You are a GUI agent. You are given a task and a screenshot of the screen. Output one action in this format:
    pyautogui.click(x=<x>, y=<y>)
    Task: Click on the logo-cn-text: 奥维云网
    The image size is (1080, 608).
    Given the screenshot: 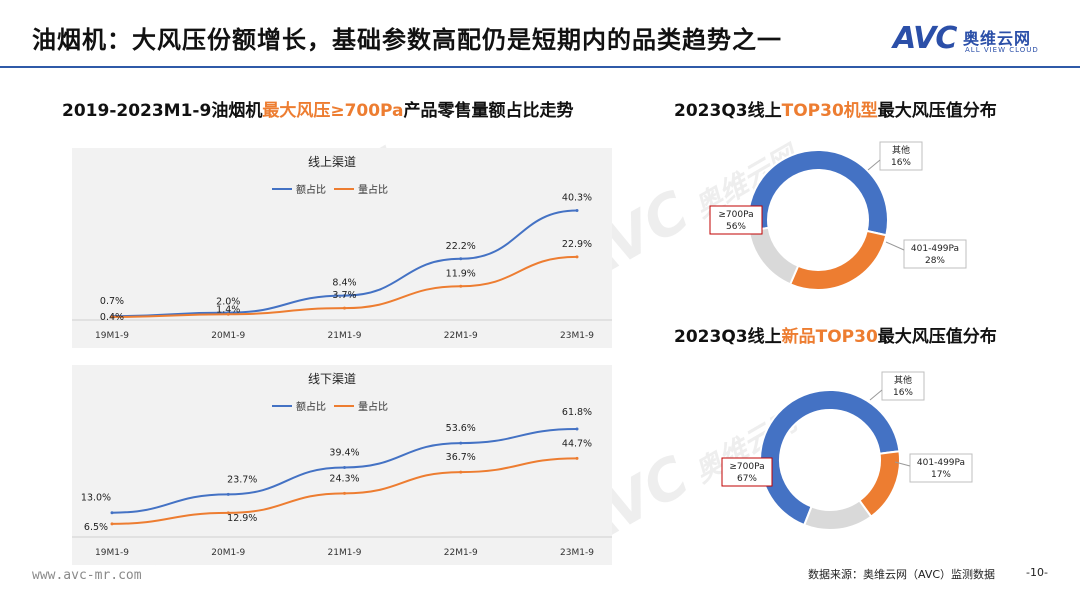 What is the action you would take?
    pyautogui.click(x=997, y=38)
    